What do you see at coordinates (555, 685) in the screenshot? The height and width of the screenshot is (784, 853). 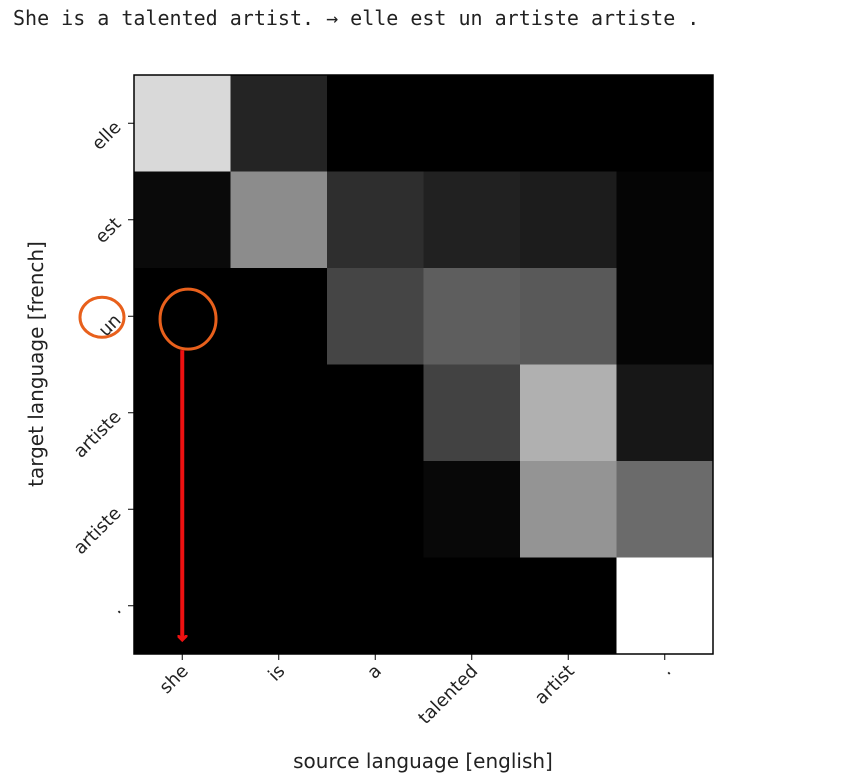 I see `x-tick-label: artist` at bounding box center [555, 685].